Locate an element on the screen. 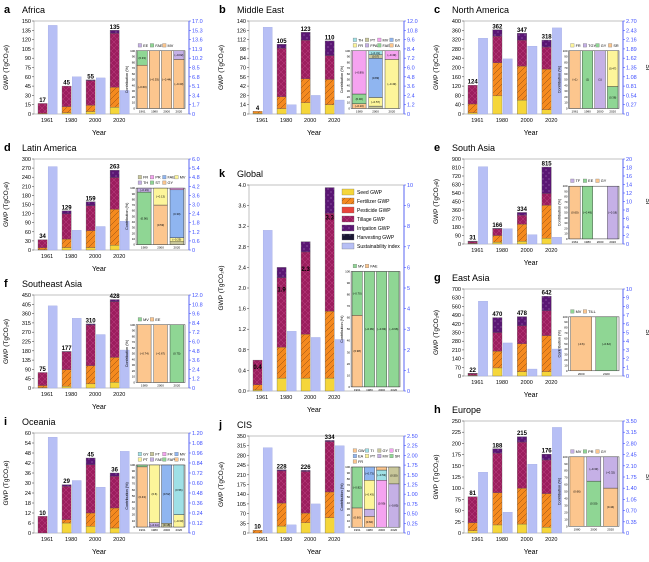 This screenshot has height=562, width=649. bar-total-label: 22 is located at coordinates (472, 371).